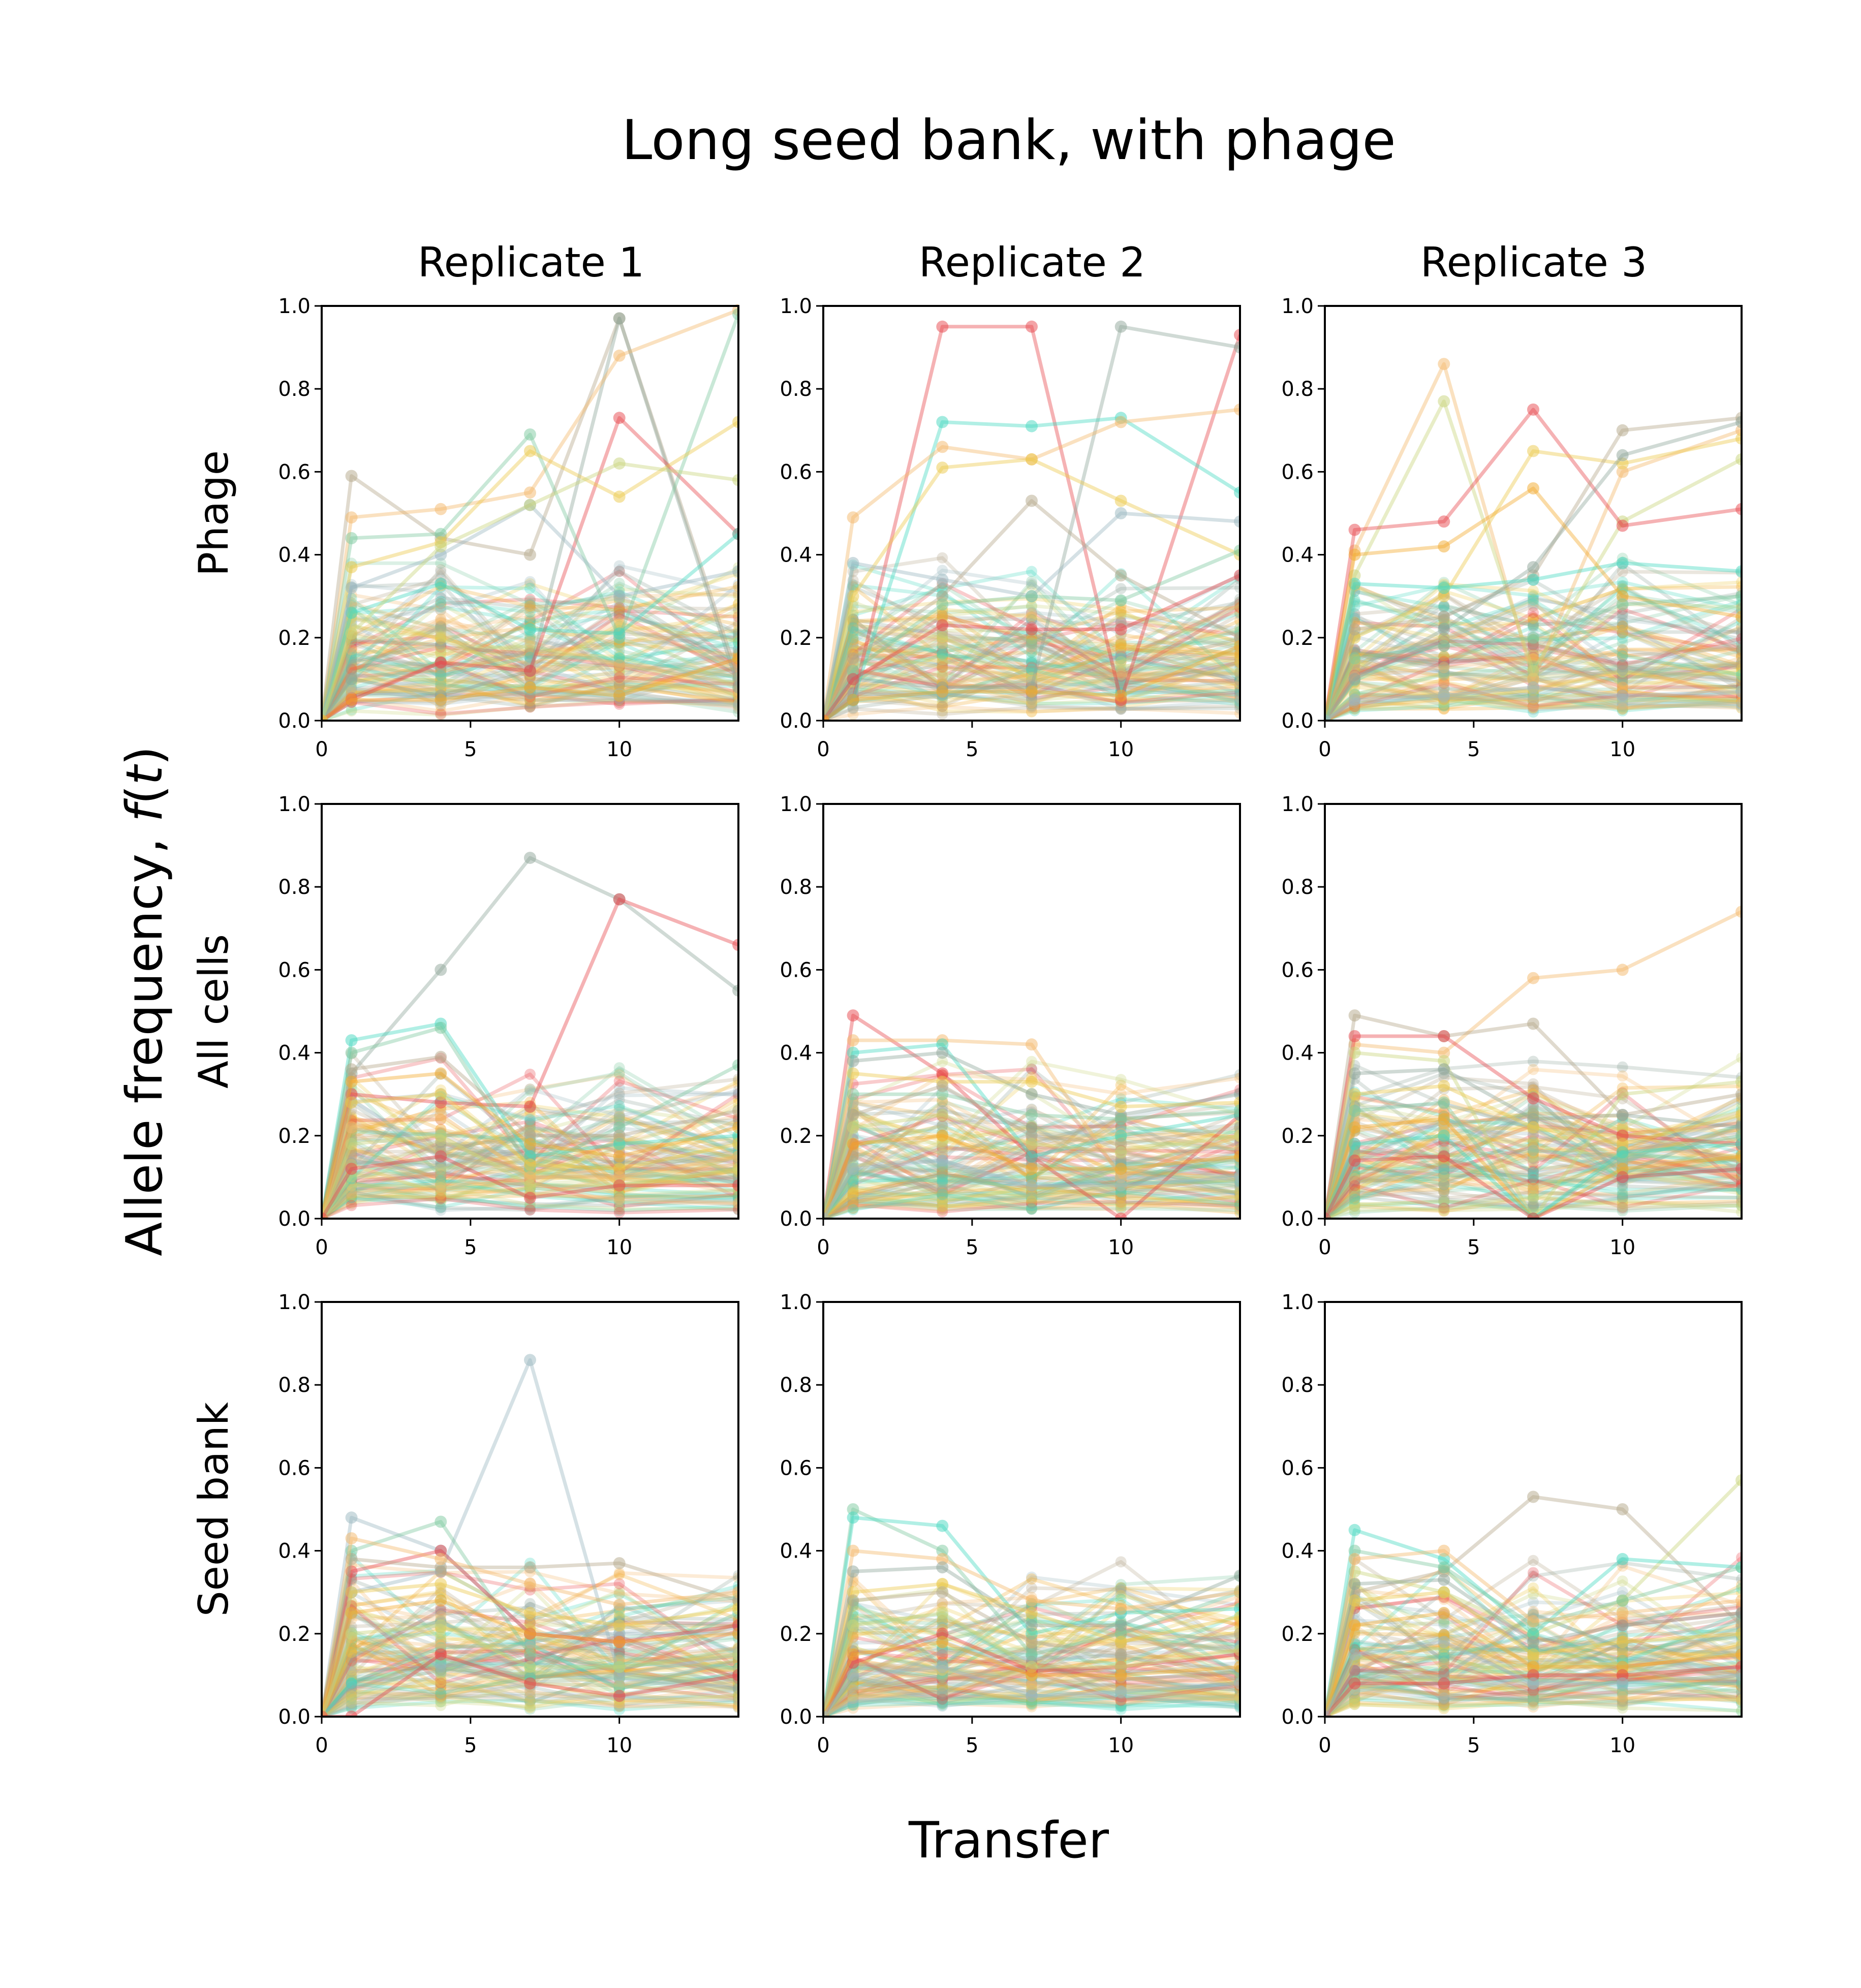 This screenshot has width=1861, height=1988. Describe the element at coordinates (1622, 1247) in the screenshot. I see `x-tick-label: 10` at that location.